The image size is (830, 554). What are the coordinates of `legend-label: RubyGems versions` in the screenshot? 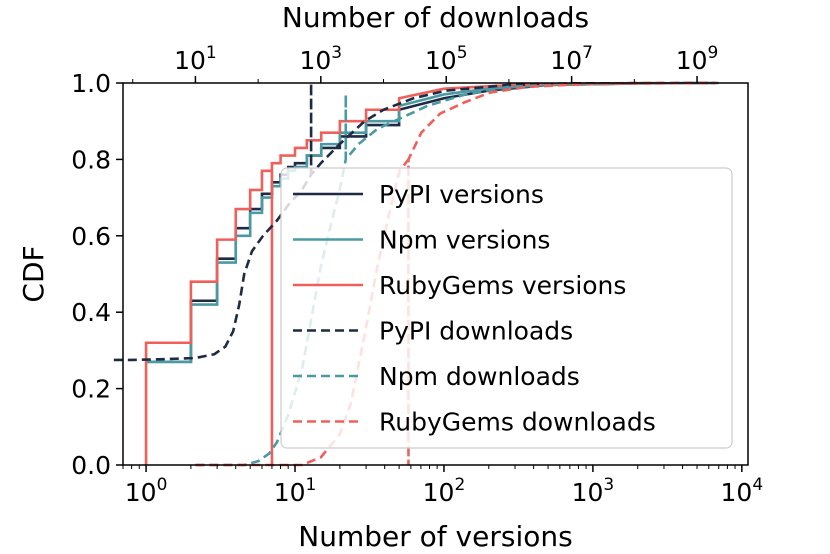 It's located at (502, 285).